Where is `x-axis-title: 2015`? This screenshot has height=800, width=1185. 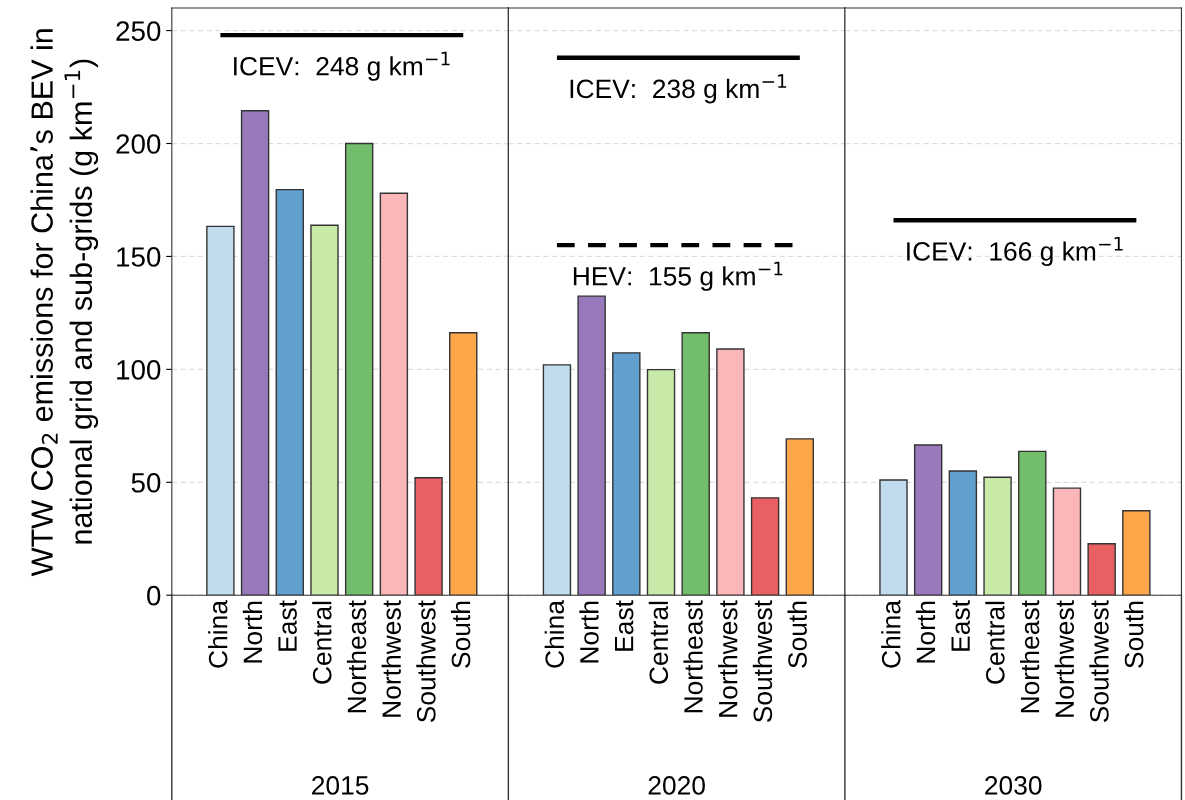
x-axis-title: 2015 is located at coordinates (340, 785).